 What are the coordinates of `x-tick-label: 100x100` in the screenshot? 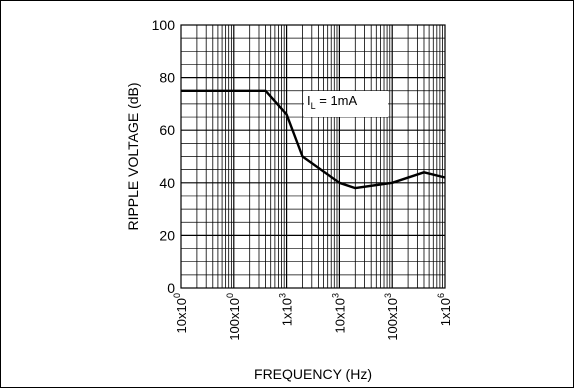 It's located at (233, 317).